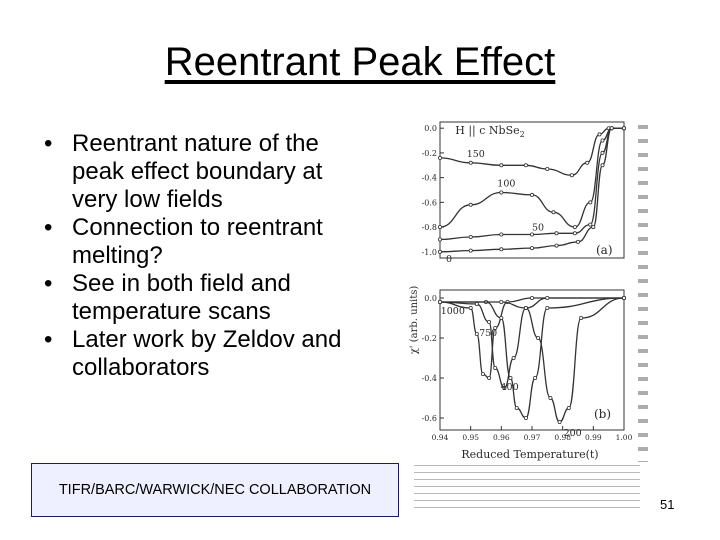  I want to click on page-number: 51, so click(667, 504).